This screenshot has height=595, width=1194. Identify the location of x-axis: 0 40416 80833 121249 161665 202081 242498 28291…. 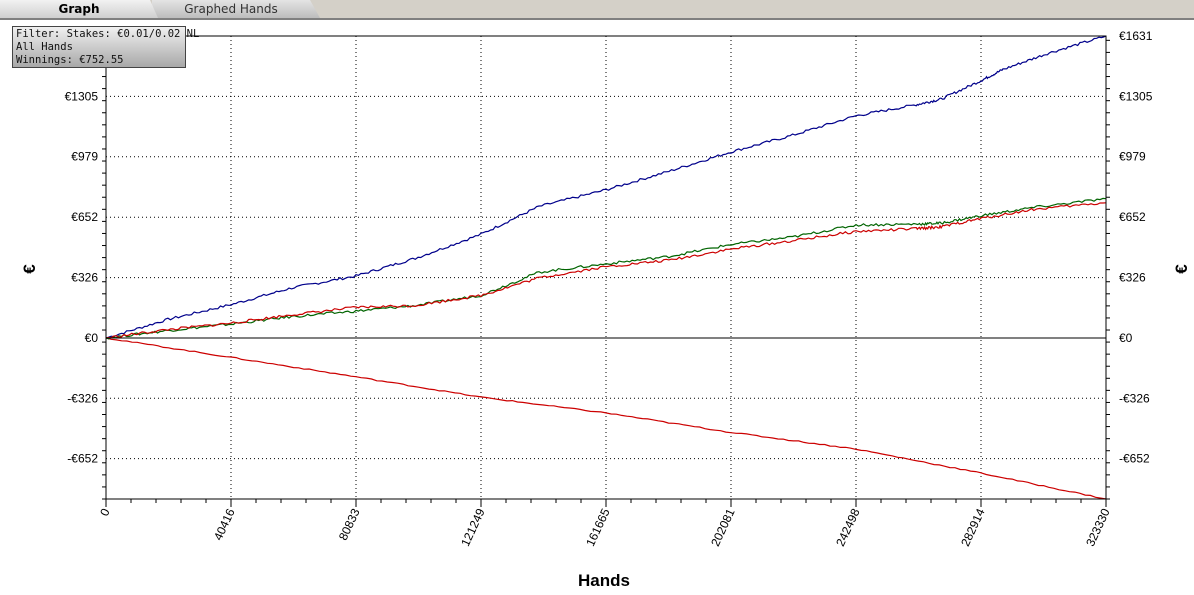
(605, 527).